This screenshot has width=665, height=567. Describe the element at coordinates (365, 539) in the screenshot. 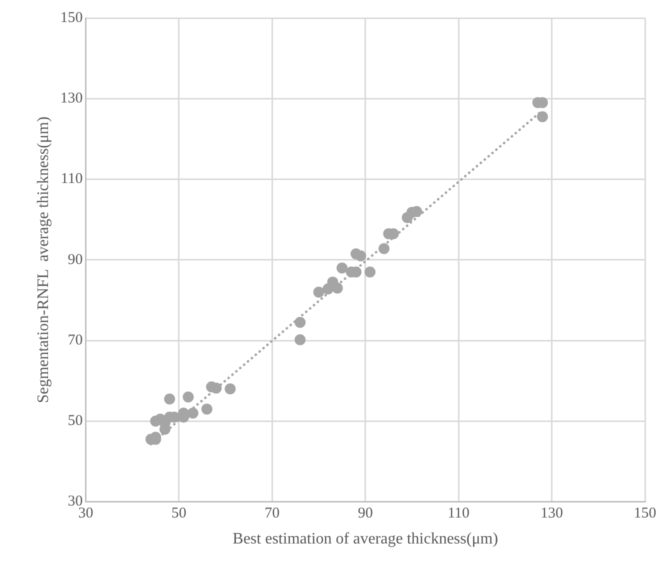

I see `x-axis-title: Best estimation of average thickness(μm)` at that location.